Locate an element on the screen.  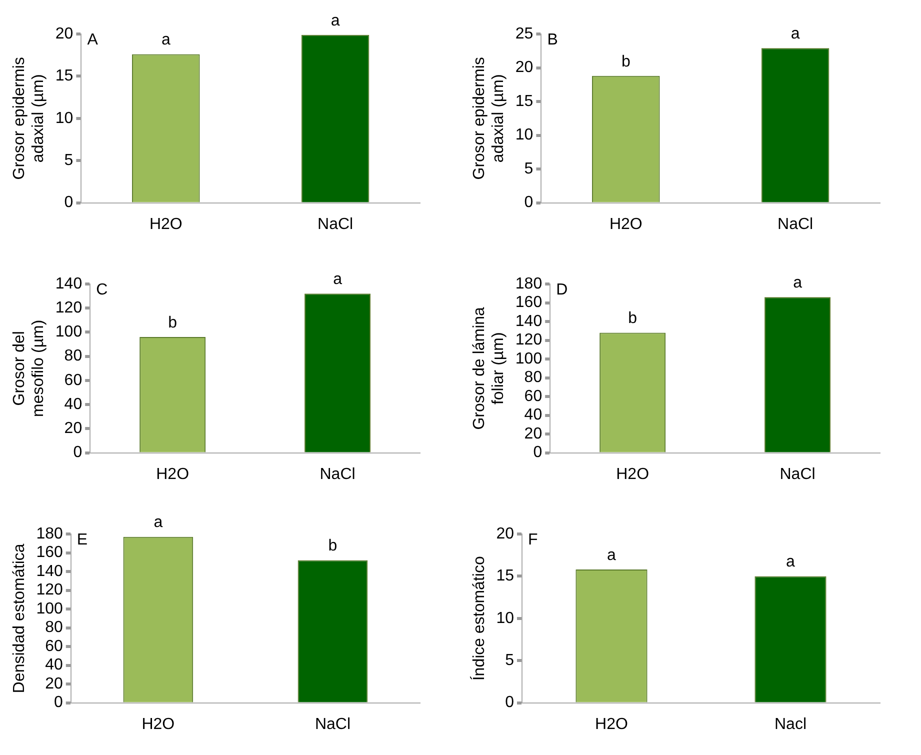
y-tick-label: 25 is located at coordinates (524, 33).